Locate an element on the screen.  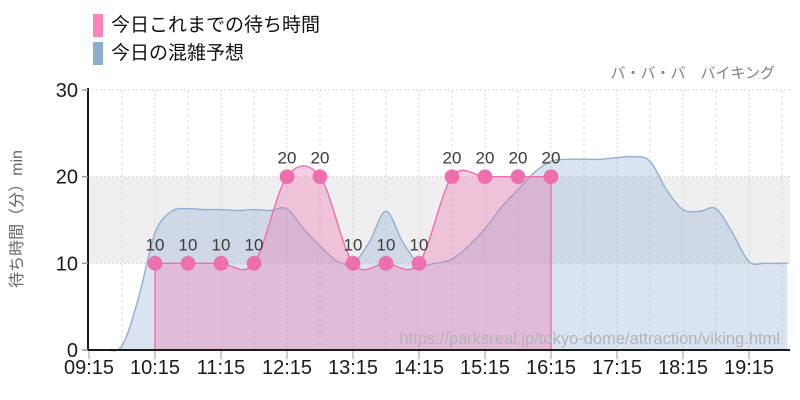
y-tick-label-20: 20 is located at coordinates (67, 178).